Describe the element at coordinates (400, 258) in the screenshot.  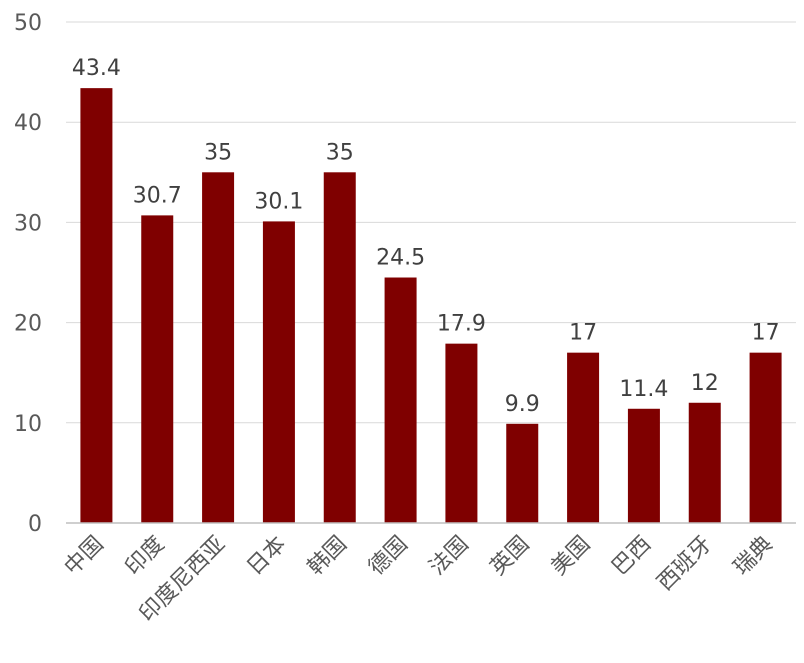
I see `data-label: 24.5` at that location.